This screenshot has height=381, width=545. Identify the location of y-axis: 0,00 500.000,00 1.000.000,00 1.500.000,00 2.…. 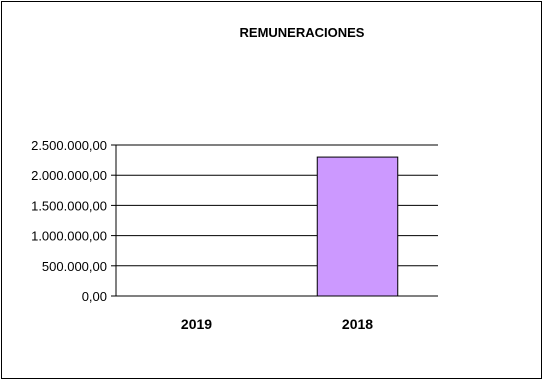
(74, 221).